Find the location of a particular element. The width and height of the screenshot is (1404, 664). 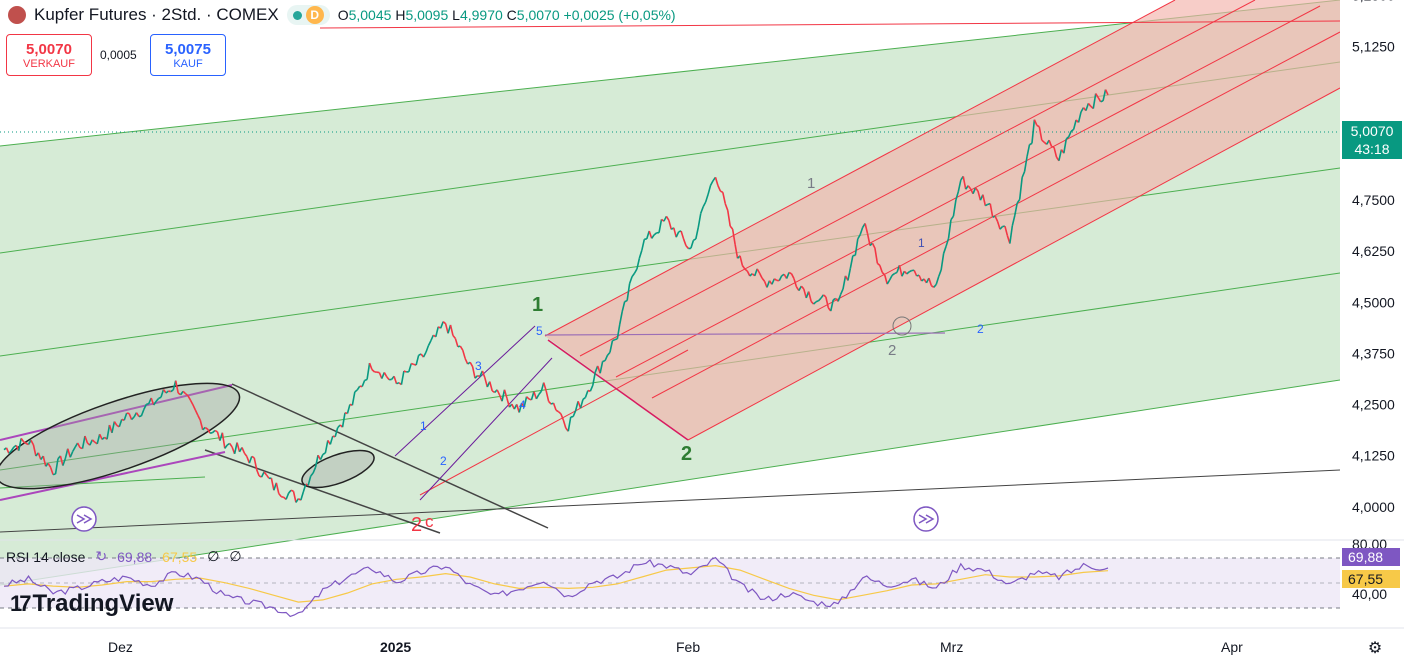

rsi-tick-40: 40,00 is located at coordinates (1369, 594).